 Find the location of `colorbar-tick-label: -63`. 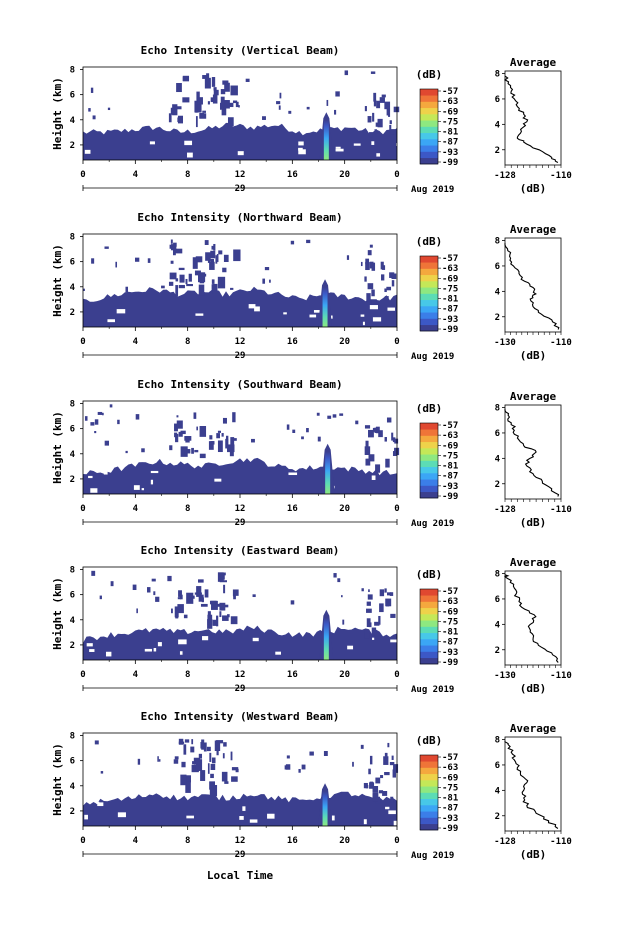

colorbar-tick-label: -63 is located at coordinates (450, 602).